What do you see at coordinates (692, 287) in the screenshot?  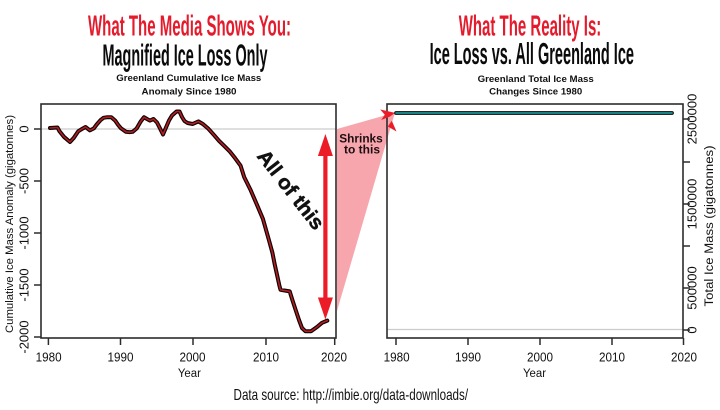 I see `svg-text: 500000` at bounding box center [692, 287].